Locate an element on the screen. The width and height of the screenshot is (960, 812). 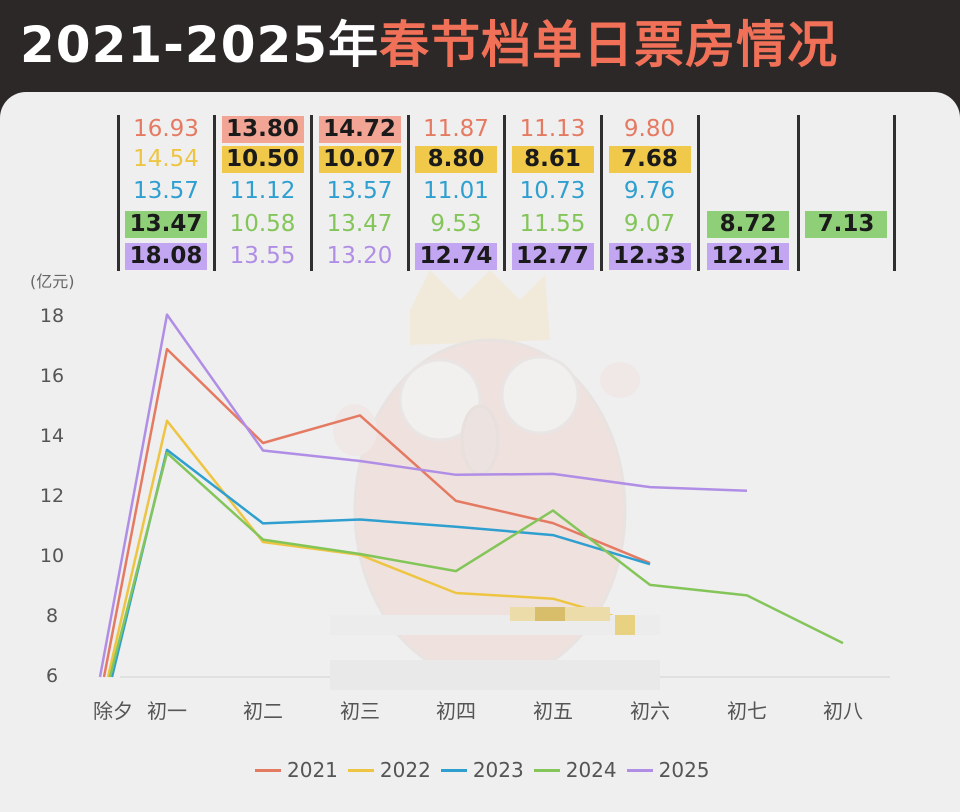
table-cell: 12.33 is located at coordinates (649, 256).